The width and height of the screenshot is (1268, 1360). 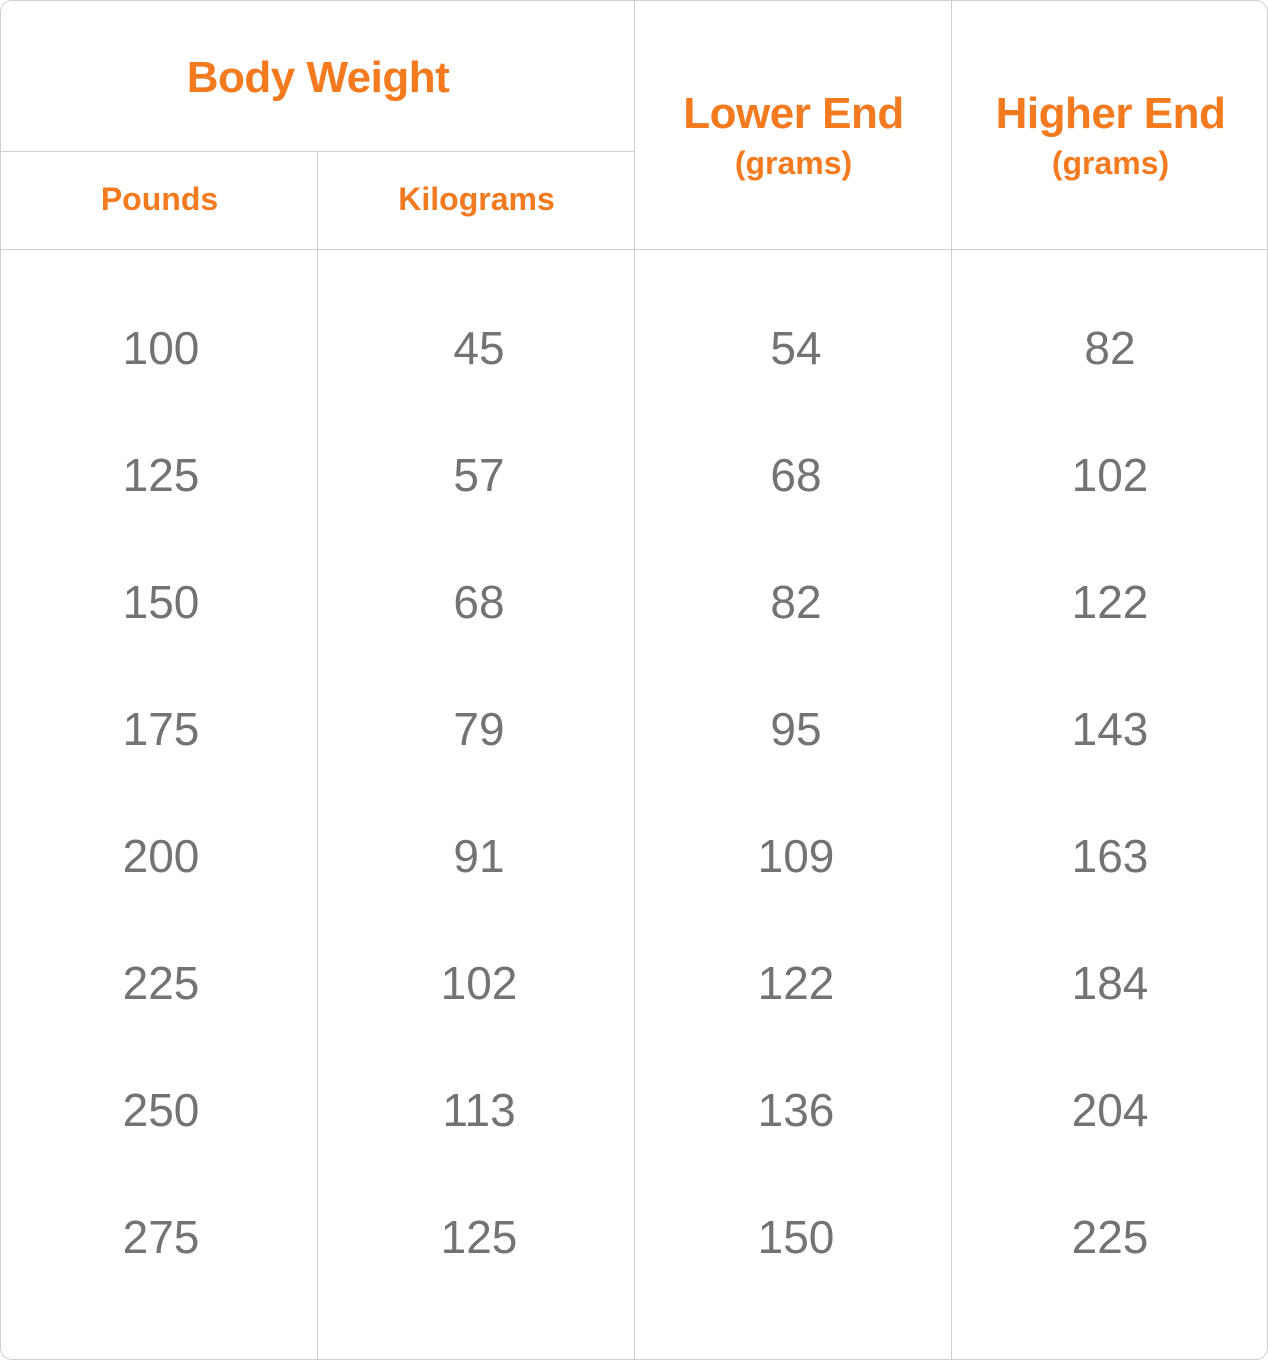 What do you see at coordinates (796, 983) in the screenshot?
I see `cell-lower-end: 122` at bounding box center [796, 983].